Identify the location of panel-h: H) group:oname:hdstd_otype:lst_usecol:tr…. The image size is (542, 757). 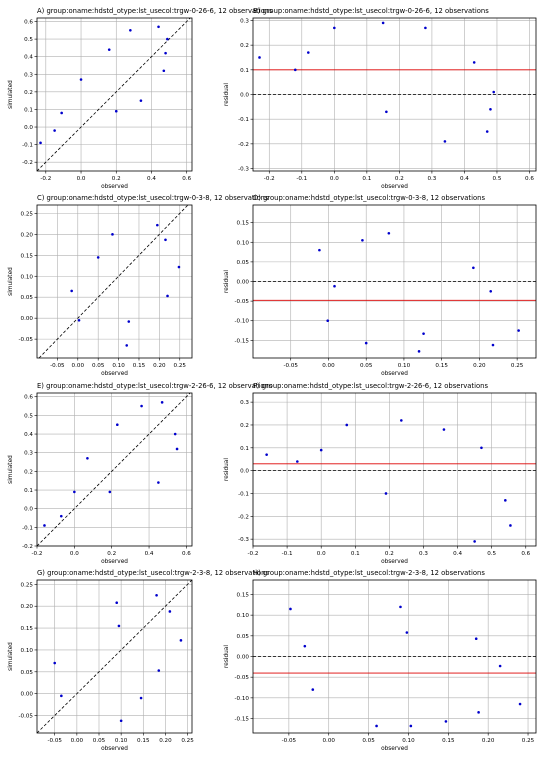
(380, 660).